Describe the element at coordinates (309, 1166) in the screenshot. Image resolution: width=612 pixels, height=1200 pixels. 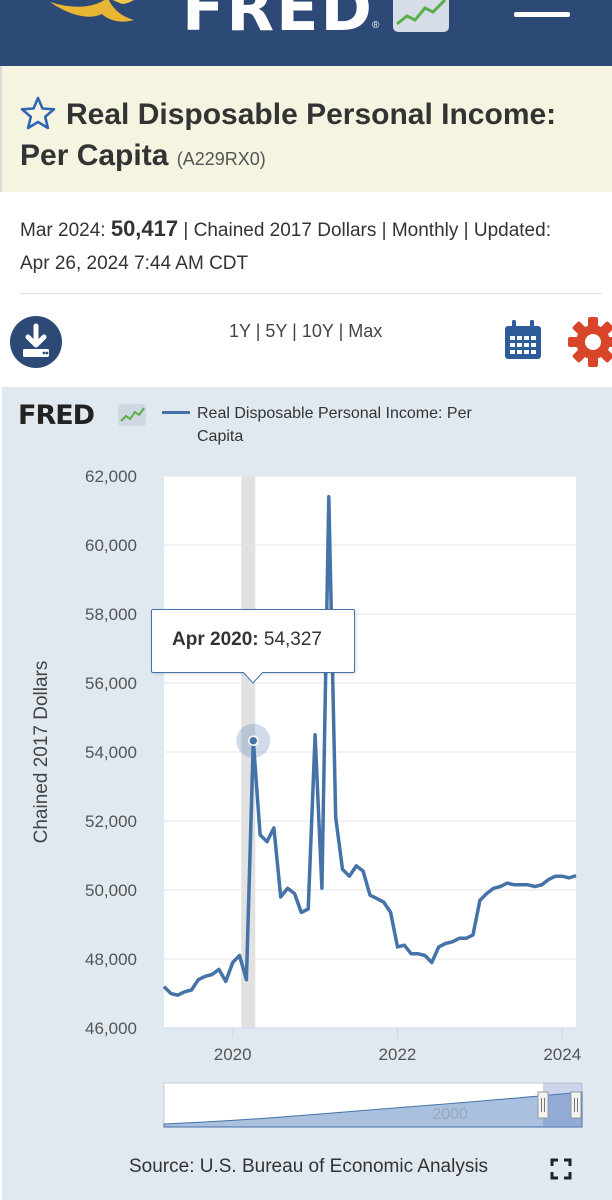
I see `source-note: Source: U.S. Bureau of Economic Analysis` at that location.